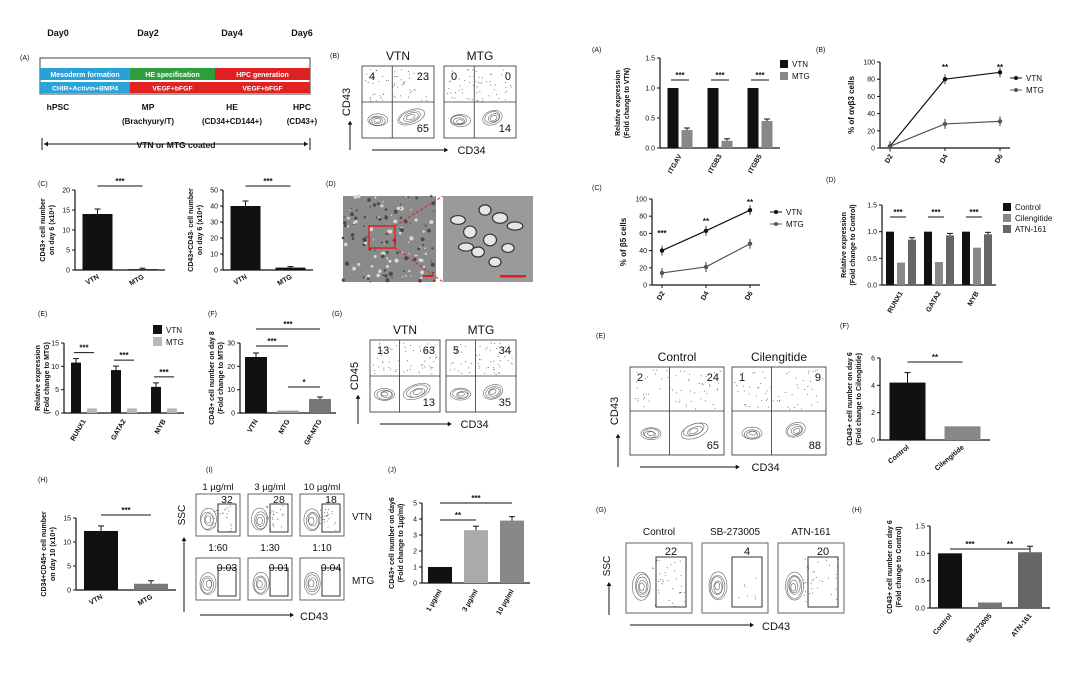  I want to click on legend-swatch, so click(1007, 229).